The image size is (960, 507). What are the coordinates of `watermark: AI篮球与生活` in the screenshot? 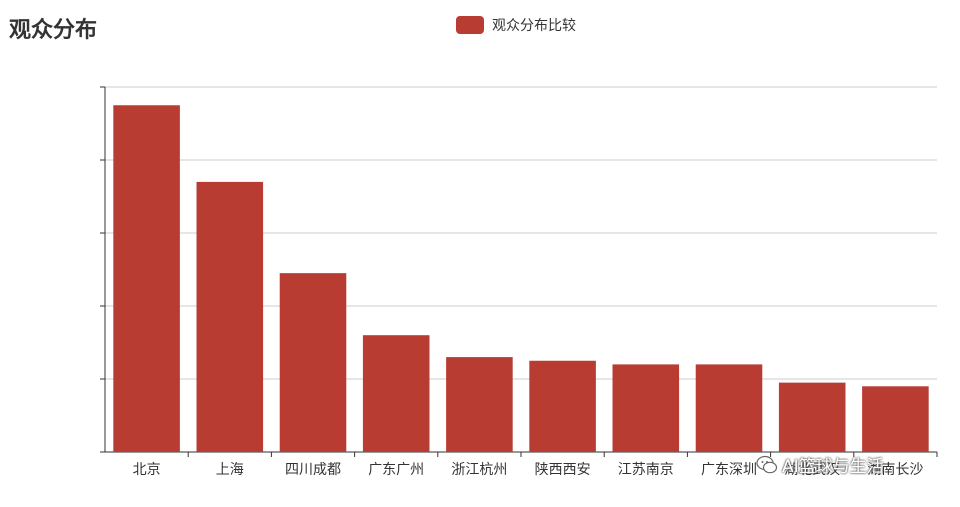 It's located at (820, 464).